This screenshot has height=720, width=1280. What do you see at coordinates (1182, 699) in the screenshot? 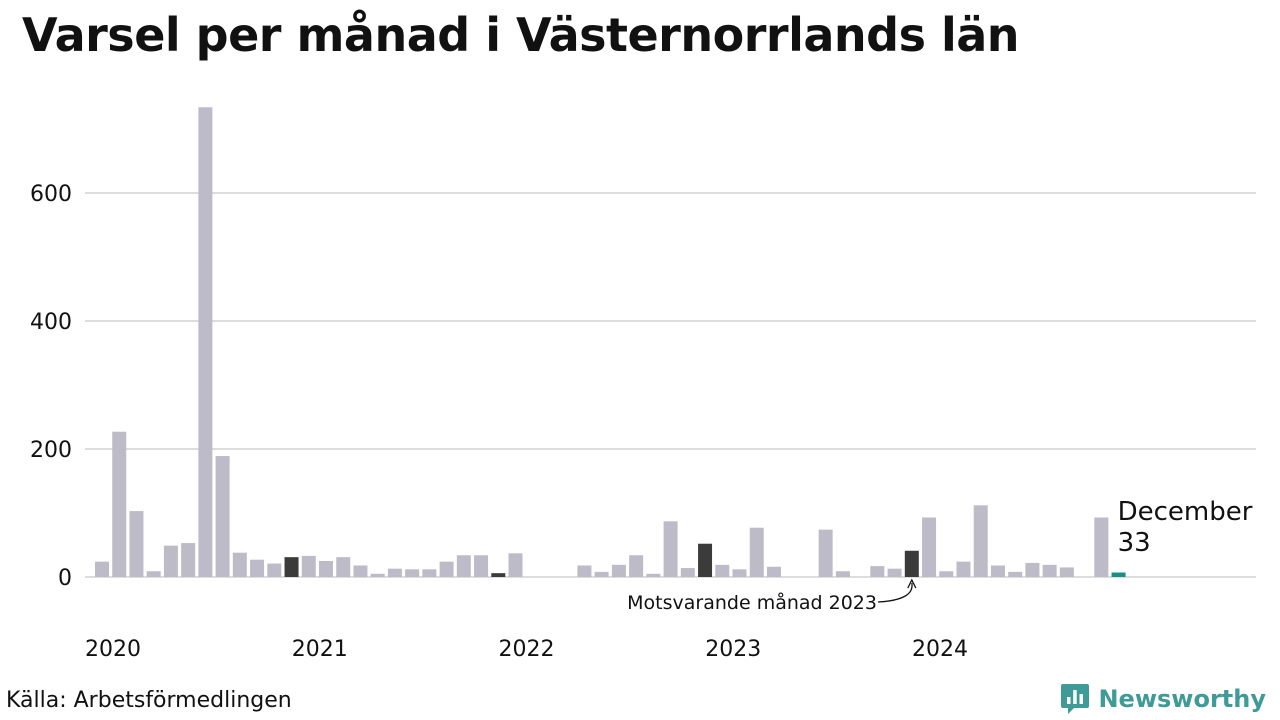
I see `brand-name: Newsworthy` at bounding box center [1182, 699].